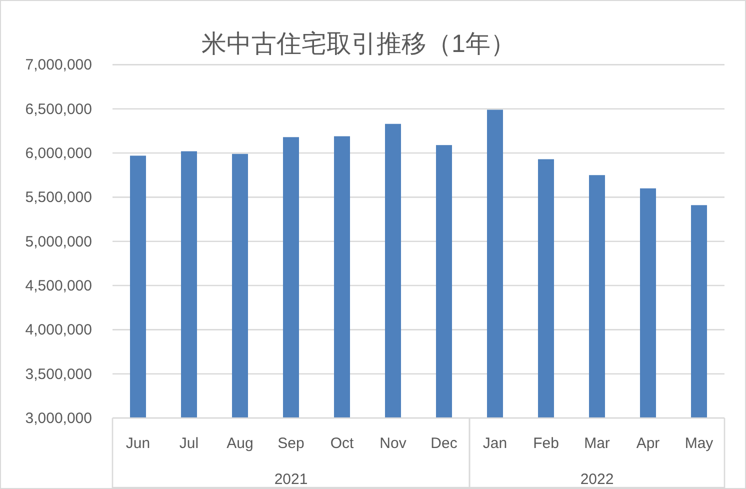  What do you see at coordinates (291, 479) in the screenshot?
I see `text: 2021` at bounding box center [291, 479].